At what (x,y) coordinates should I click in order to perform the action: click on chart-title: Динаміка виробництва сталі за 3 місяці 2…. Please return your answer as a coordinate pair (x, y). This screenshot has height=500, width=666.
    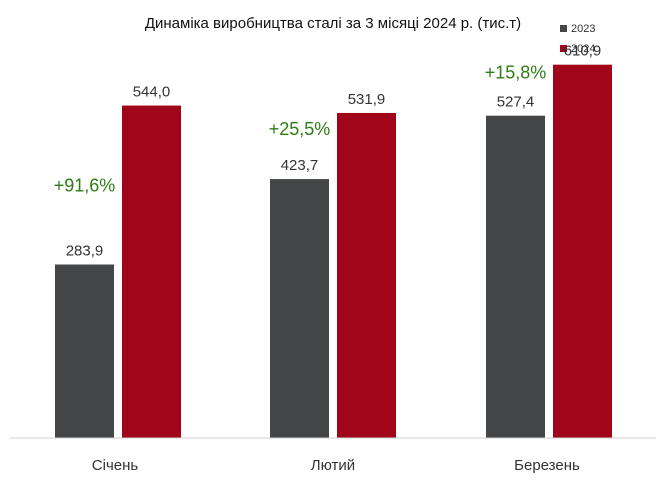
    Looking at the image, I should click on (333, 23).